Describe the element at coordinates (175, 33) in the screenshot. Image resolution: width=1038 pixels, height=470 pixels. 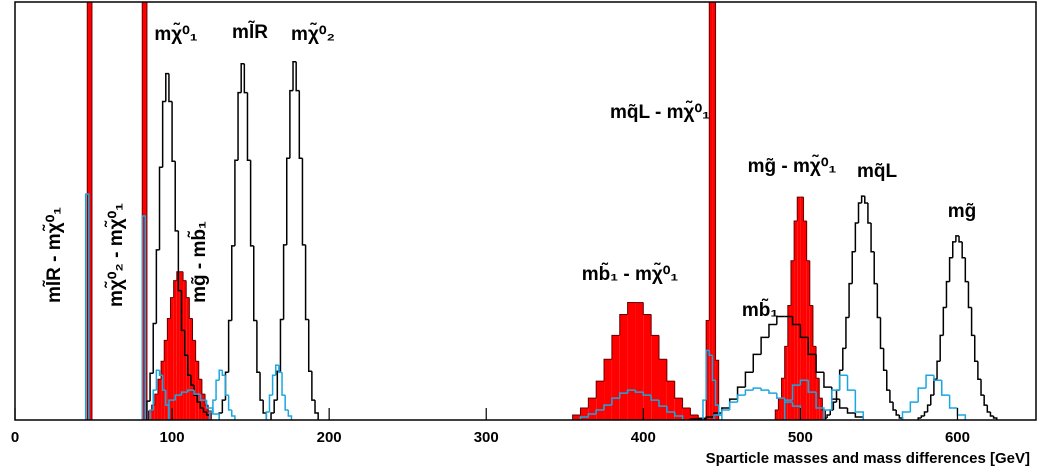
I see `annotation: mχ̃⁰₁` at that location.